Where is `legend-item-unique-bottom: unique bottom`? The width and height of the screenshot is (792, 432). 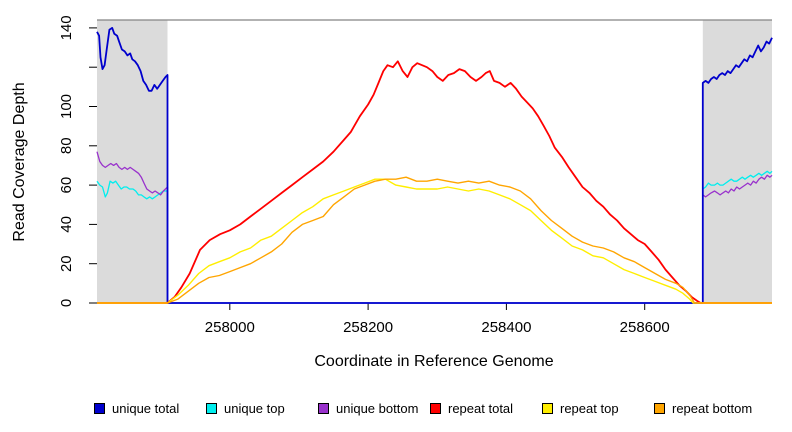
legend-item-unique-bottom: unique bottom is located at coordinates (374, 408).